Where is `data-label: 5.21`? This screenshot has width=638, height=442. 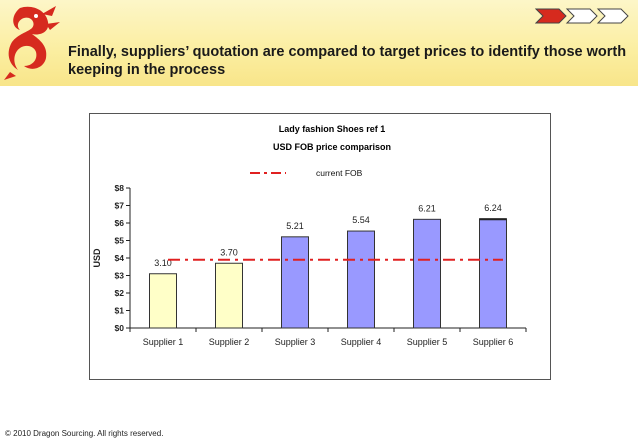
data-label: 5.21 is located at coordinates (295, 226).